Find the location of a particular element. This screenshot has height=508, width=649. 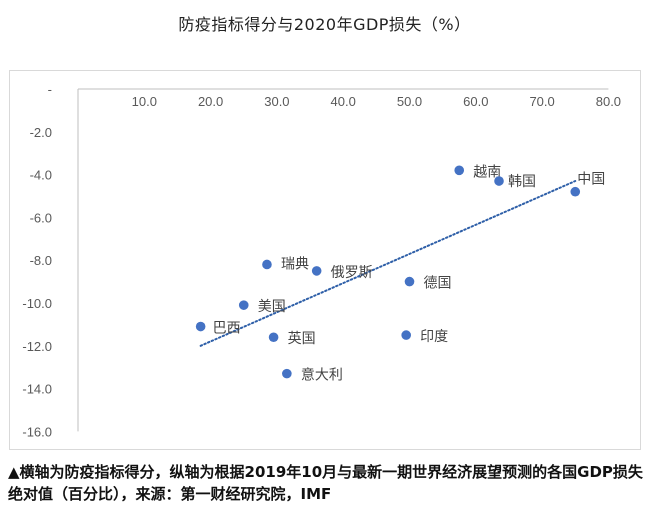

x-tick-label: 50.0 is located at coordinates (409, 101).